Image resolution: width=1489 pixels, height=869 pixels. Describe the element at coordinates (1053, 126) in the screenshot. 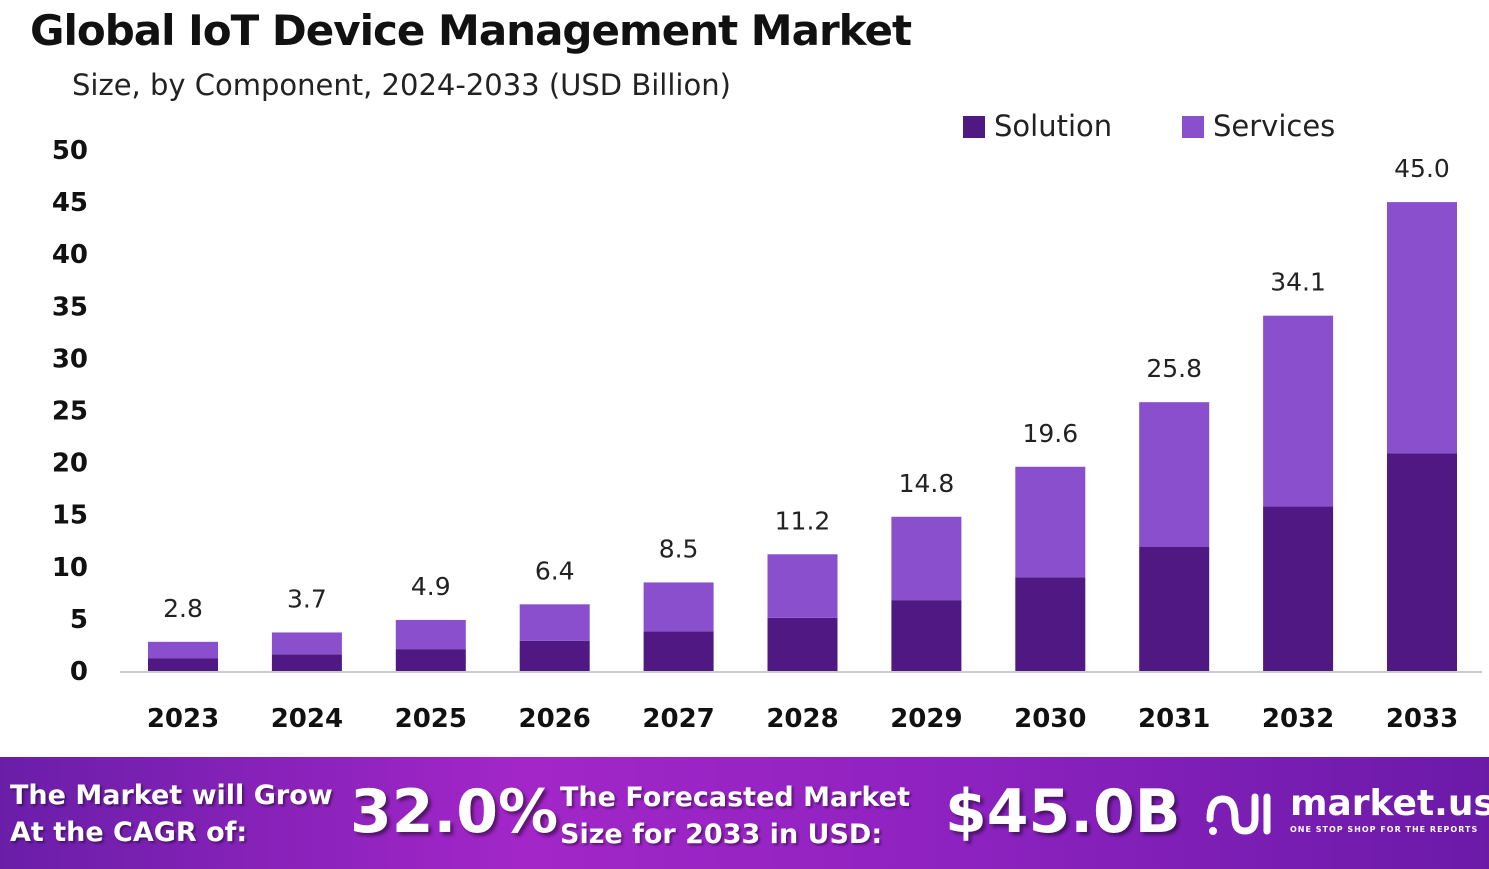

I see `legend-label-solution: Solution` at that location.